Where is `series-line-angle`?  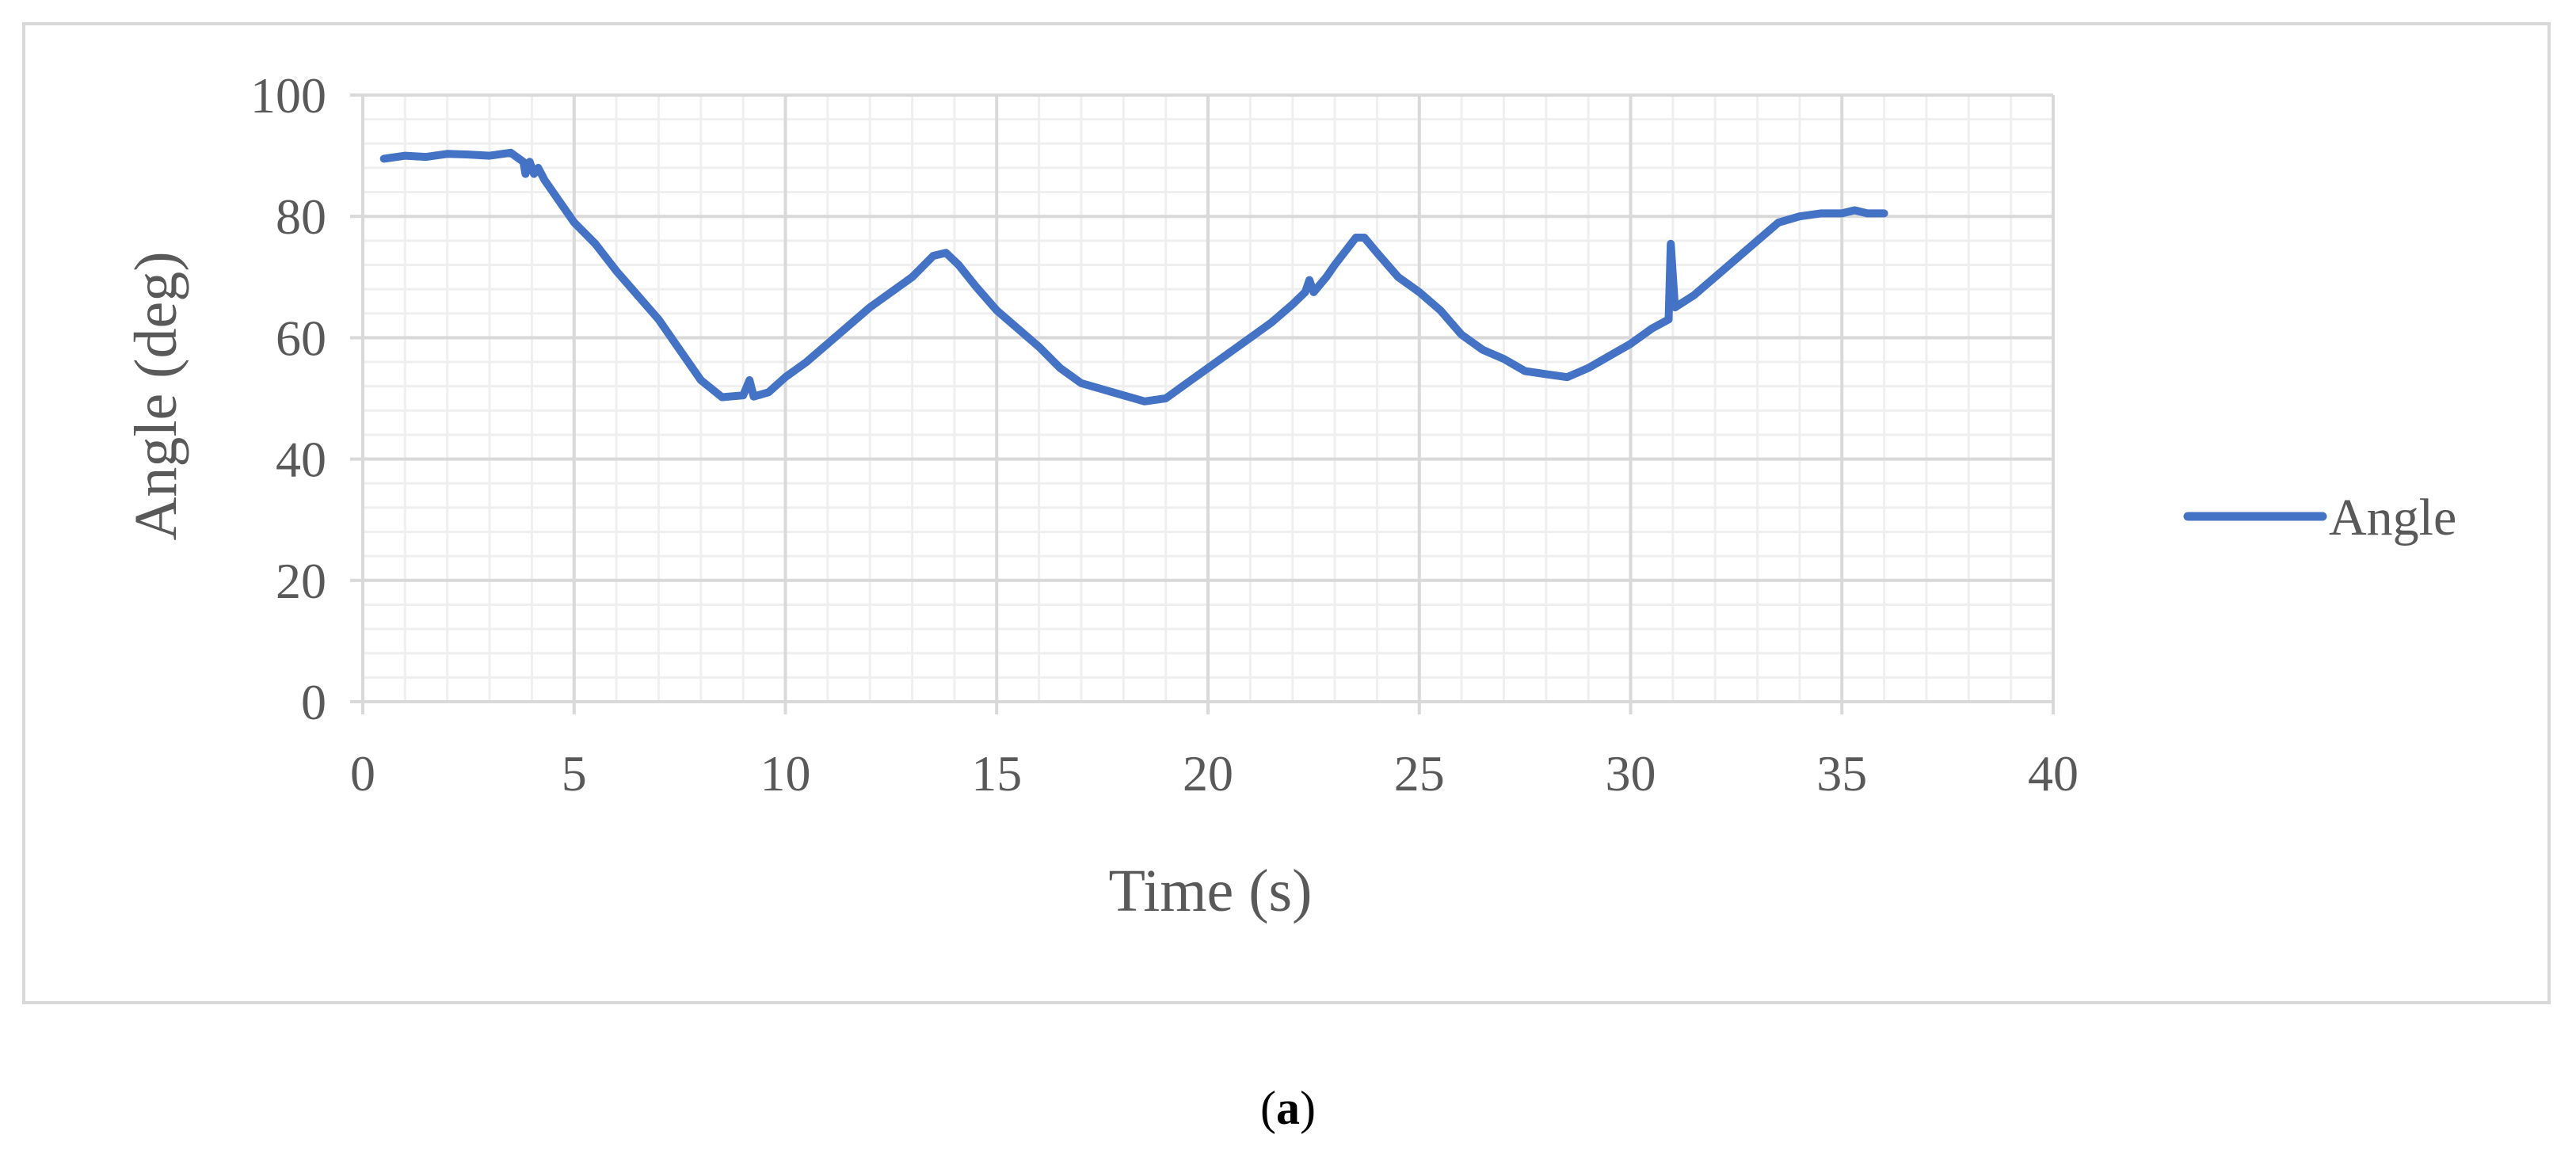 series-line-angle is located at coordinates (1133, 277).